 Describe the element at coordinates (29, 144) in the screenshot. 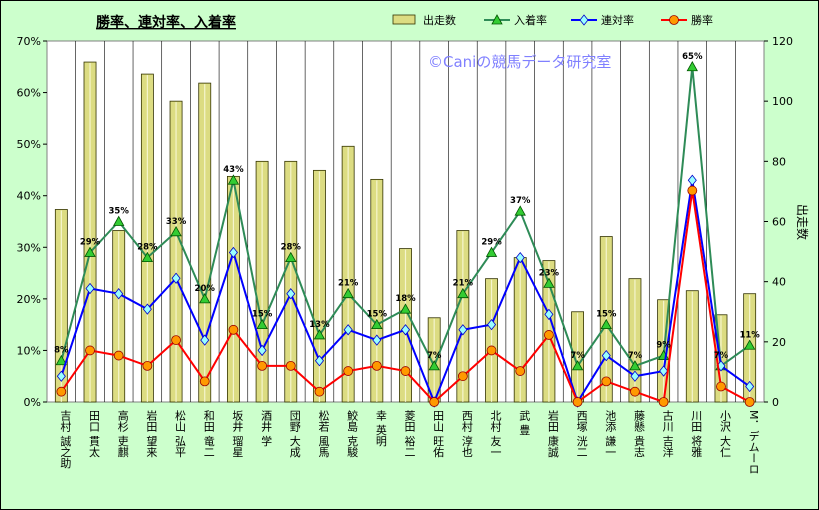

I see `left-tick-label: 50%` at that location.